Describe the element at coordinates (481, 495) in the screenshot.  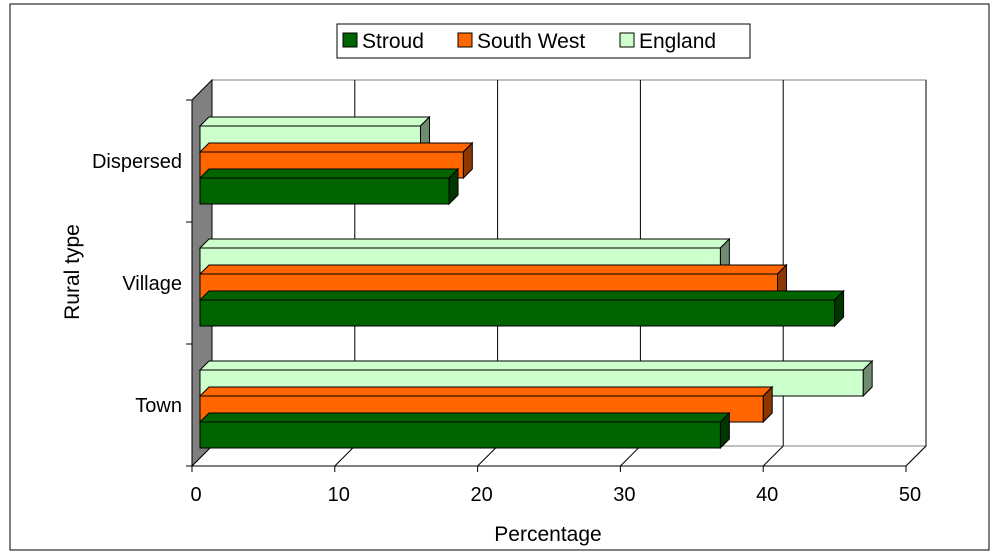
I see `x-tick-label: 20` at that location.